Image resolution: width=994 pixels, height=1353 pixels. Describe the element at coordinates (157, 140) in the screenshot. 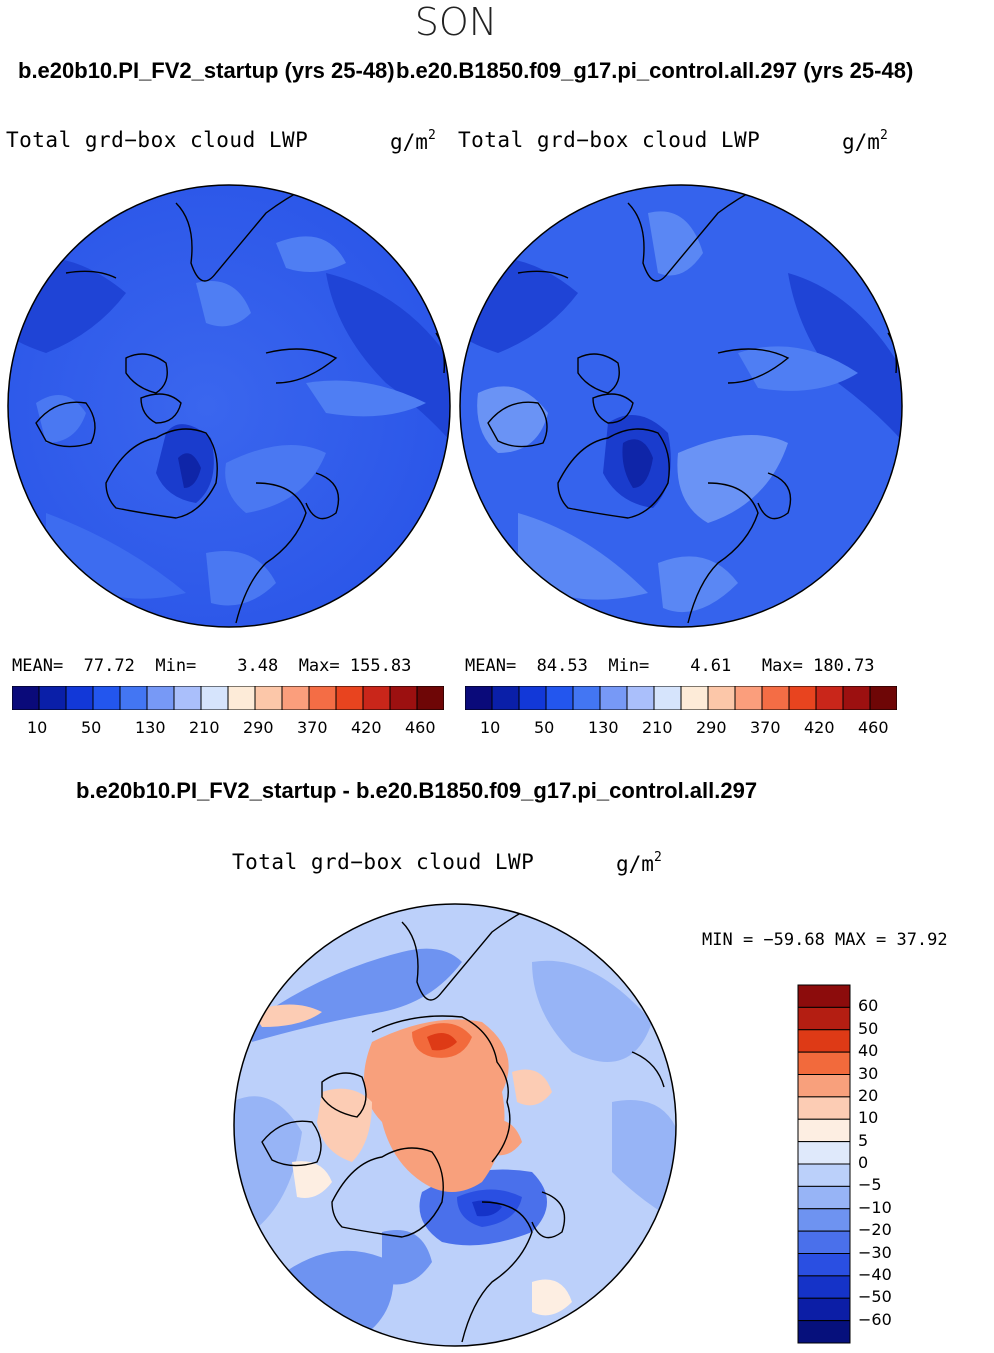

I see `left-variable-label: Total grd−box cloud LWP` at that location.